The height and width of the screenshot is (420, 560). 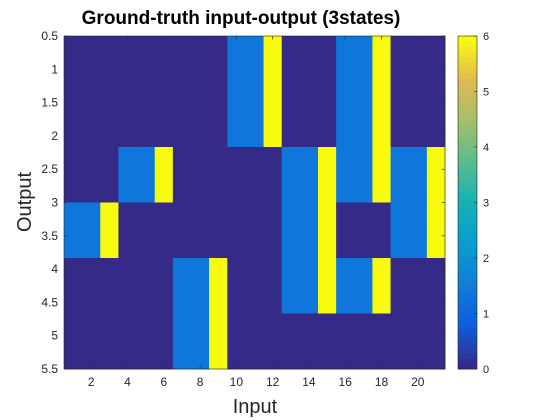 I want to click on x-tick-label: 12, so click(x=273, y=382).